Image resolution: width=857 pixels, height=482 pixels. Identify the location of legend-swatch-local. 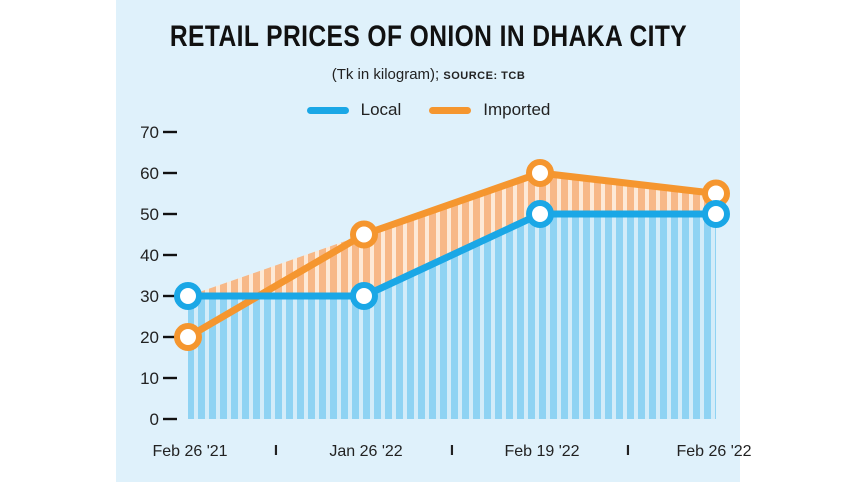
(327, 110).